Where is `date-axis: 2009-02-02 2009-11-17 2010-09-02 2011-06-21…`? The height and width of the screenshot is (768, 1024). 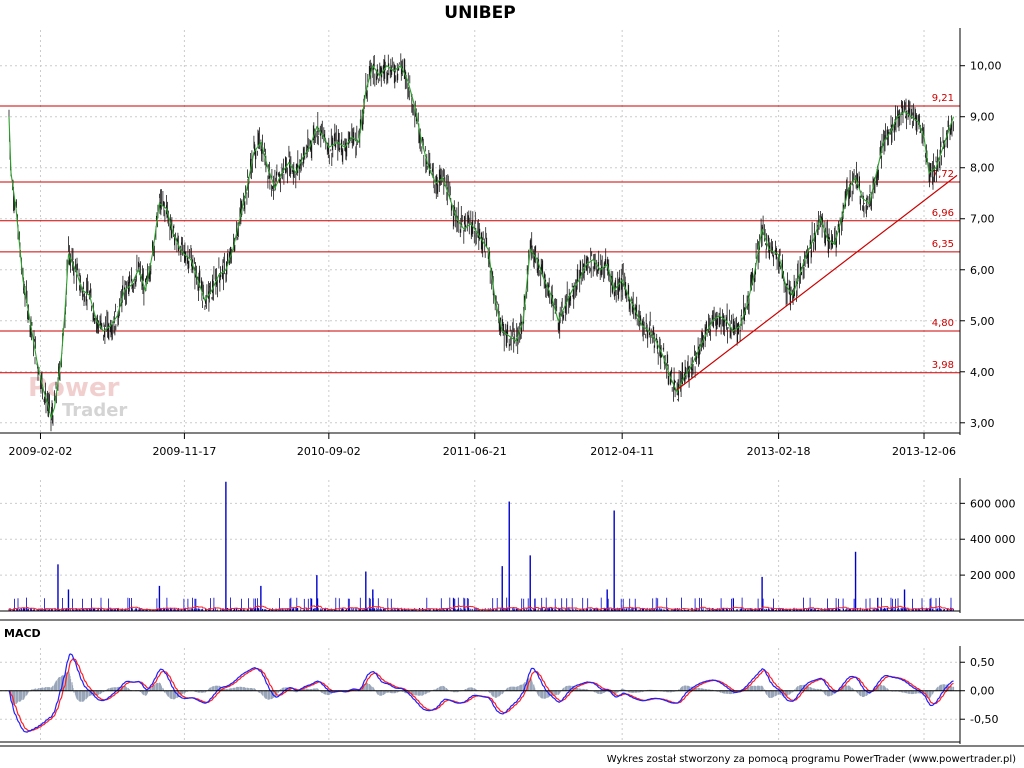
date-axis: 2009-02-02 2009-11-17 2010-09-02 2011-06-21… is located at coordinates (480, 445).